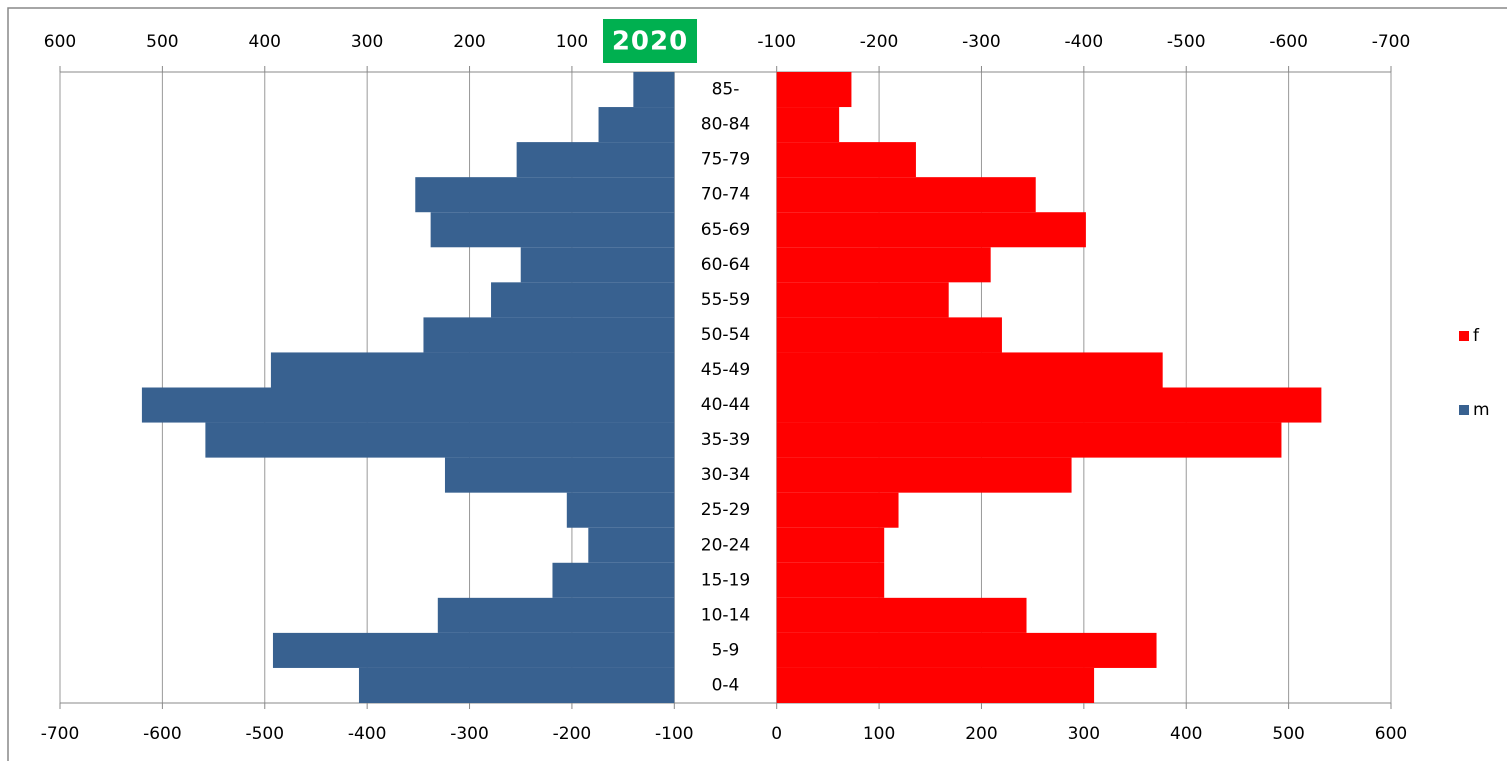 This screenshot has height=761, width=1507. What do you see at coordinates (1391, 734) in the screenshot?
I see `x-tick-label: 600` at bounding box center [1391, 734].